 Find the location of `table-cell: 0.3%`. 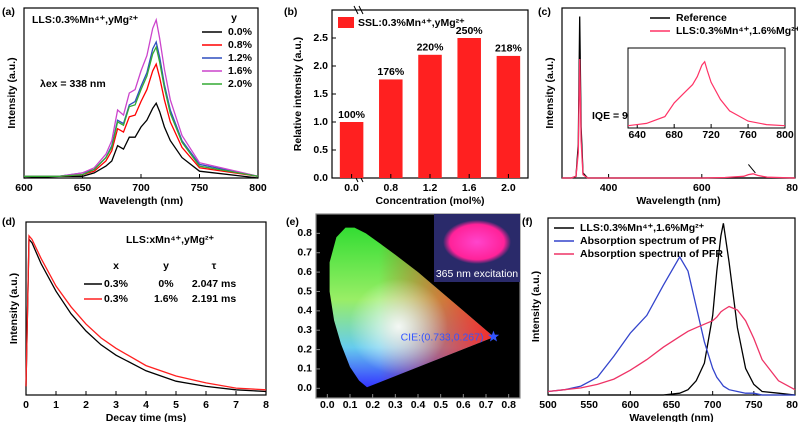

table-cell: 0.3% is located at coordinates (116, 284).